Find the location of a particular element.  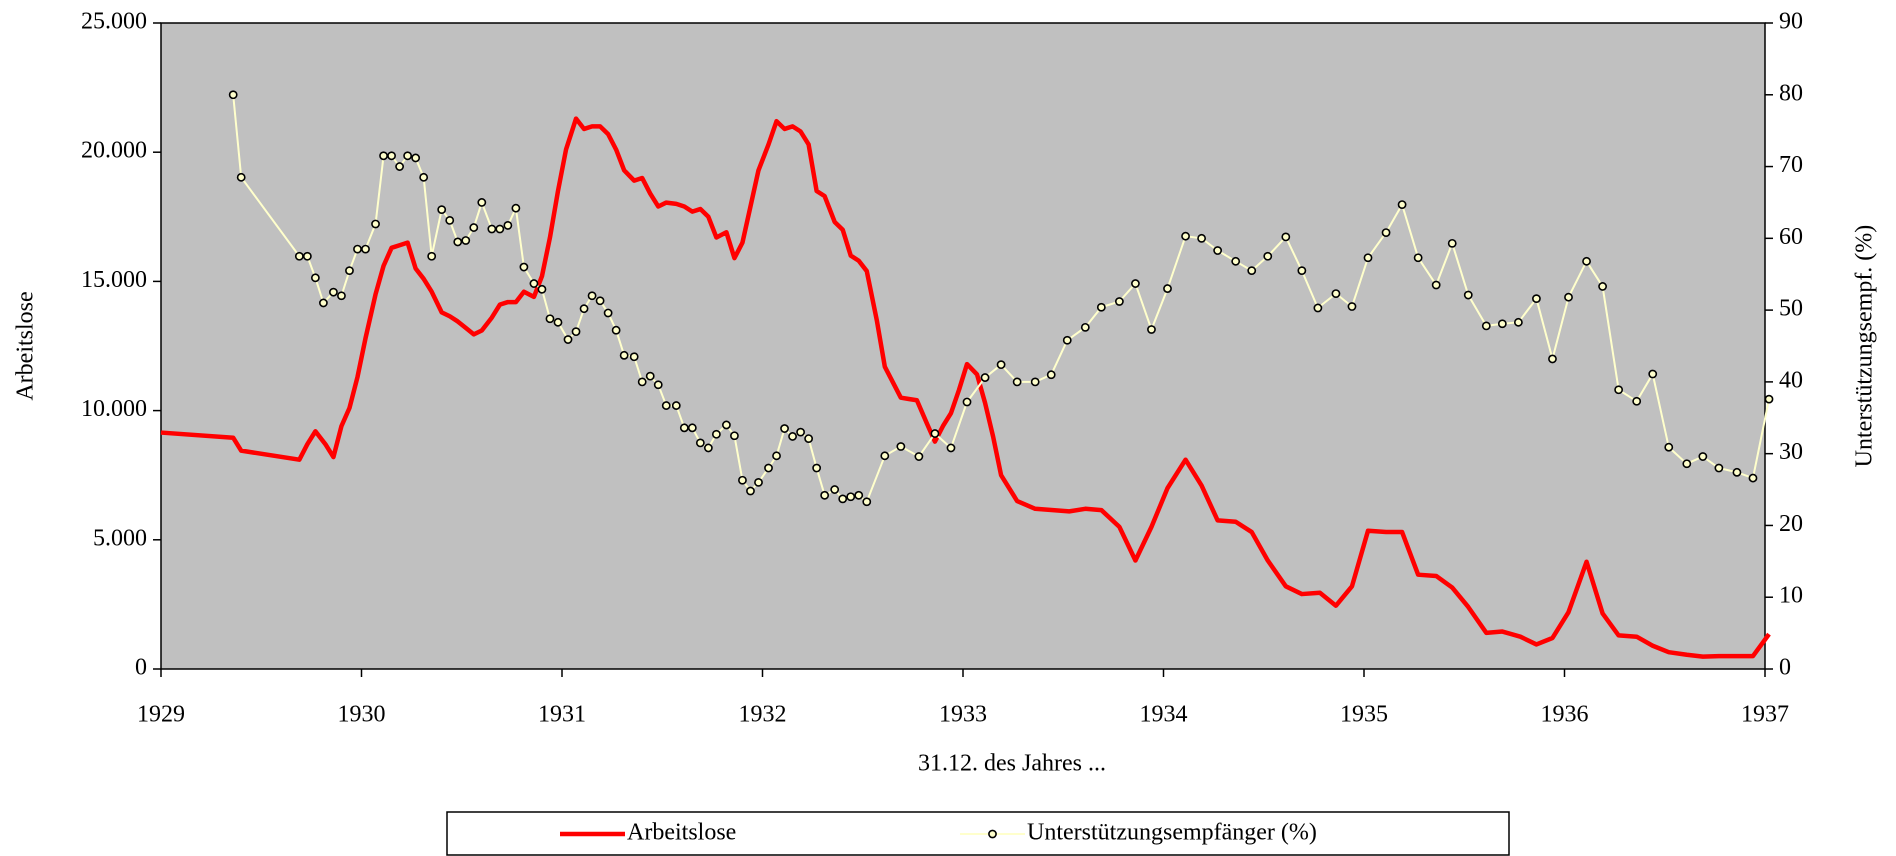

x-tick-label: 1929 is located at coordinates (161, 715).